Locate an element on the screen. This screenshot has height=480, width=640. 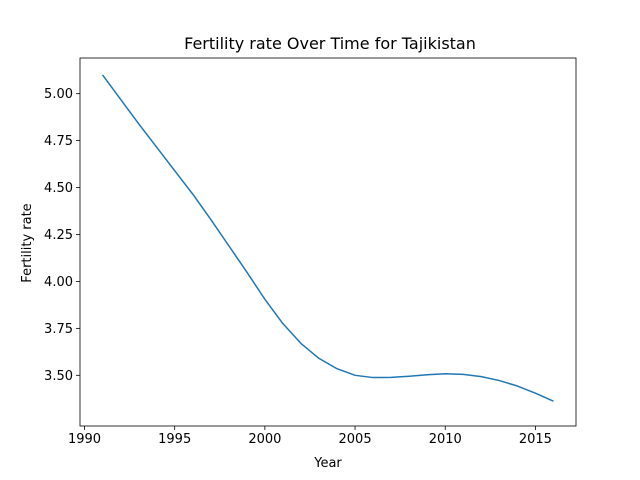
y-tick-label: 4.00 is located at coordinates (58, 282).